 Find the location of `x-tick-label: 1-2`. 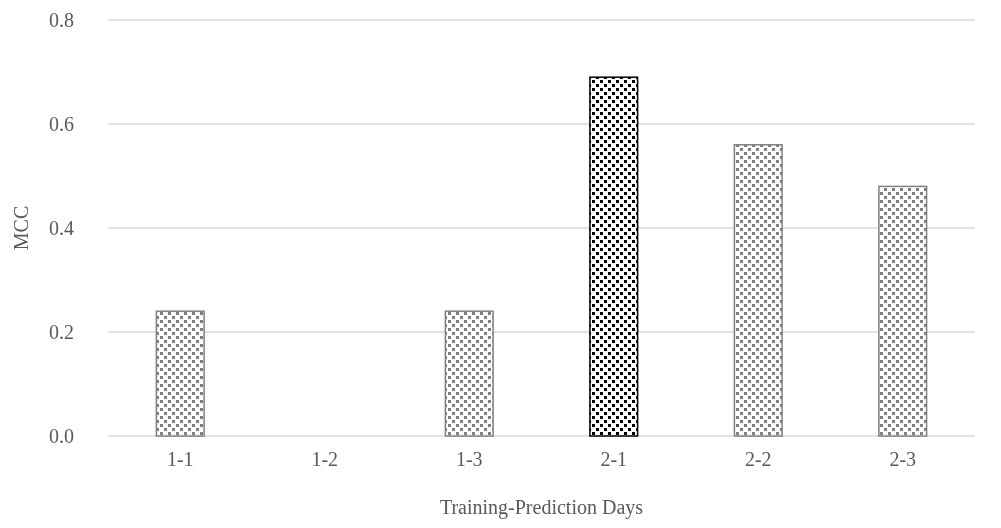

x-tick-label: 1-2 is located at coordinates (325, 459).